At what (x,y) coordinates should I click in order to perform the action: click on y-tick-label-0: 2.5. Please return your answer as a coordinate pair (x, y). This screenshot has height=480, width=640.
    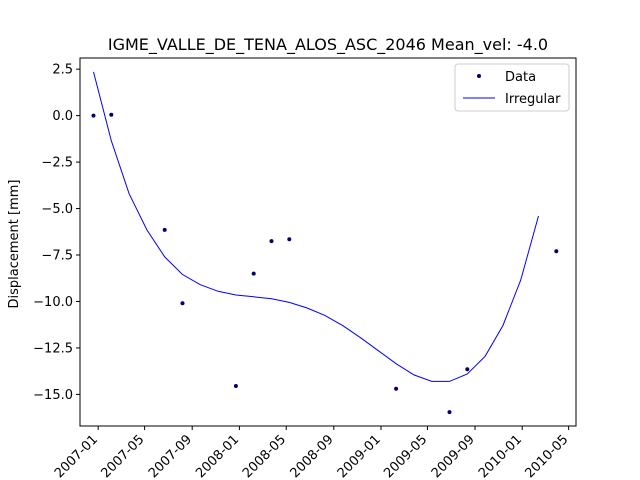
    Looking at the image, I should click on (62, 70).